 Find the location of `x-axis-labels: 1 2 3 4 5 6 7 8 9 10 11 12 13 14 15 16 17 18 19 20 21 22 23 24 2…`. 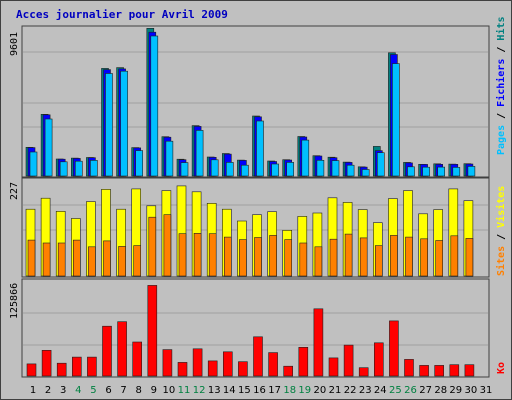

x-axis-labels: 1 2 3 4 5 6 7 8 9 10 11 12 13 14 15 16 17 18 19 20 21 22 23 24 2… is located at coordinates (261, 390).